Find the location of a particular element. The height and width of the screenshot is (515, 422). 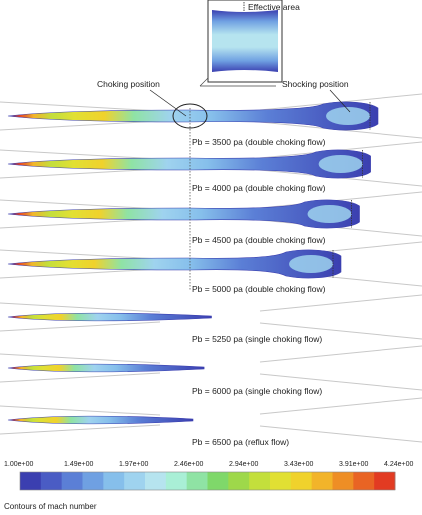

caption: Contours of mach number is located at coordinates (50, 506).